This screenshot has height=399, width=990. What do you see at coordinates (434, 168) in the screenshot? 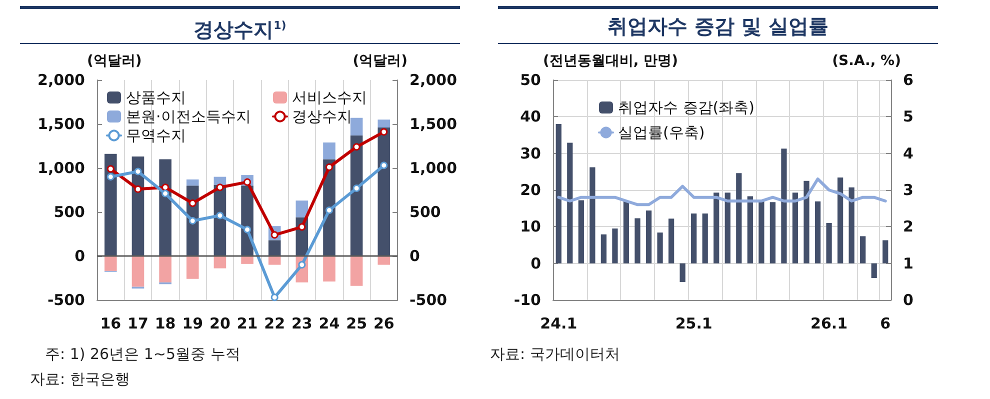
I see `y2-tick-label: 1,000` at bounding box center [434, 168].